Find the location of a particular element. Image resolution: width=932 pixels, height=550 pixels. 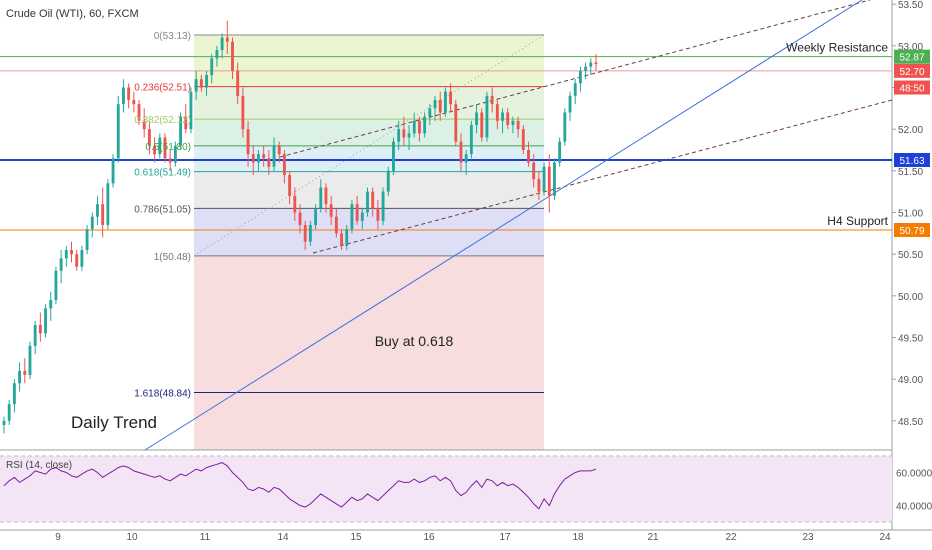

price-tag-label: 50.79 is located at coordinates (911, 231).